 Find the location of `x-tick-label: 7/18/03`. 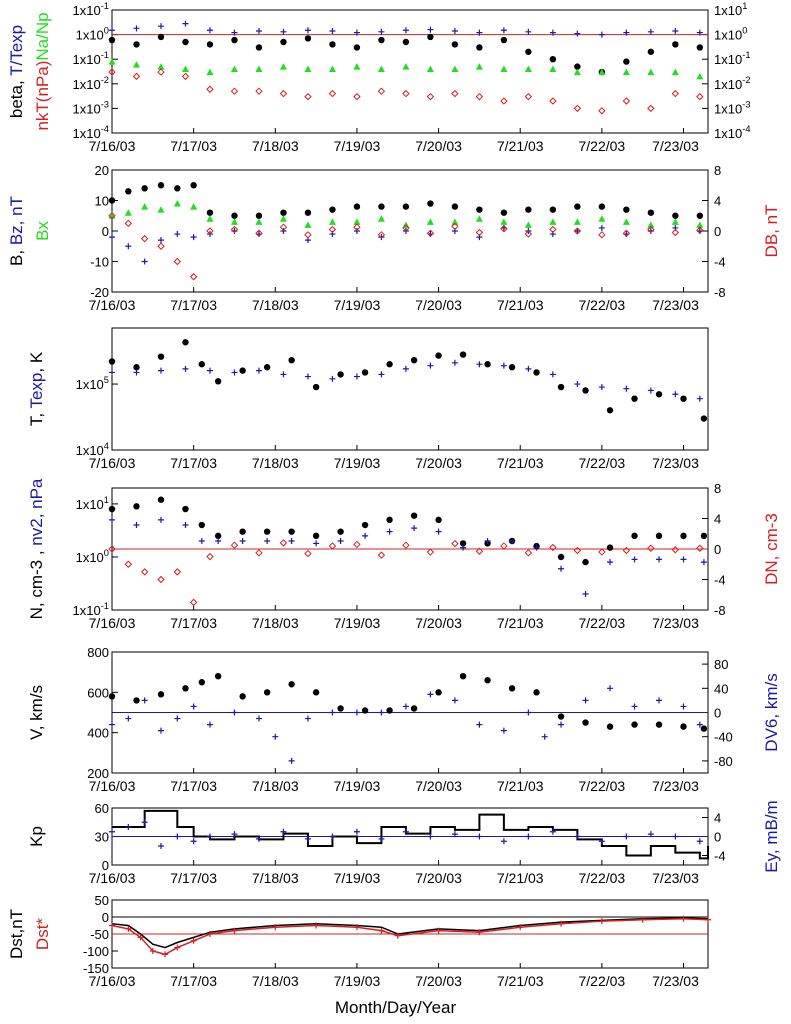

x-tick-label: 7/18/03 is located at coordinates (275, 463).